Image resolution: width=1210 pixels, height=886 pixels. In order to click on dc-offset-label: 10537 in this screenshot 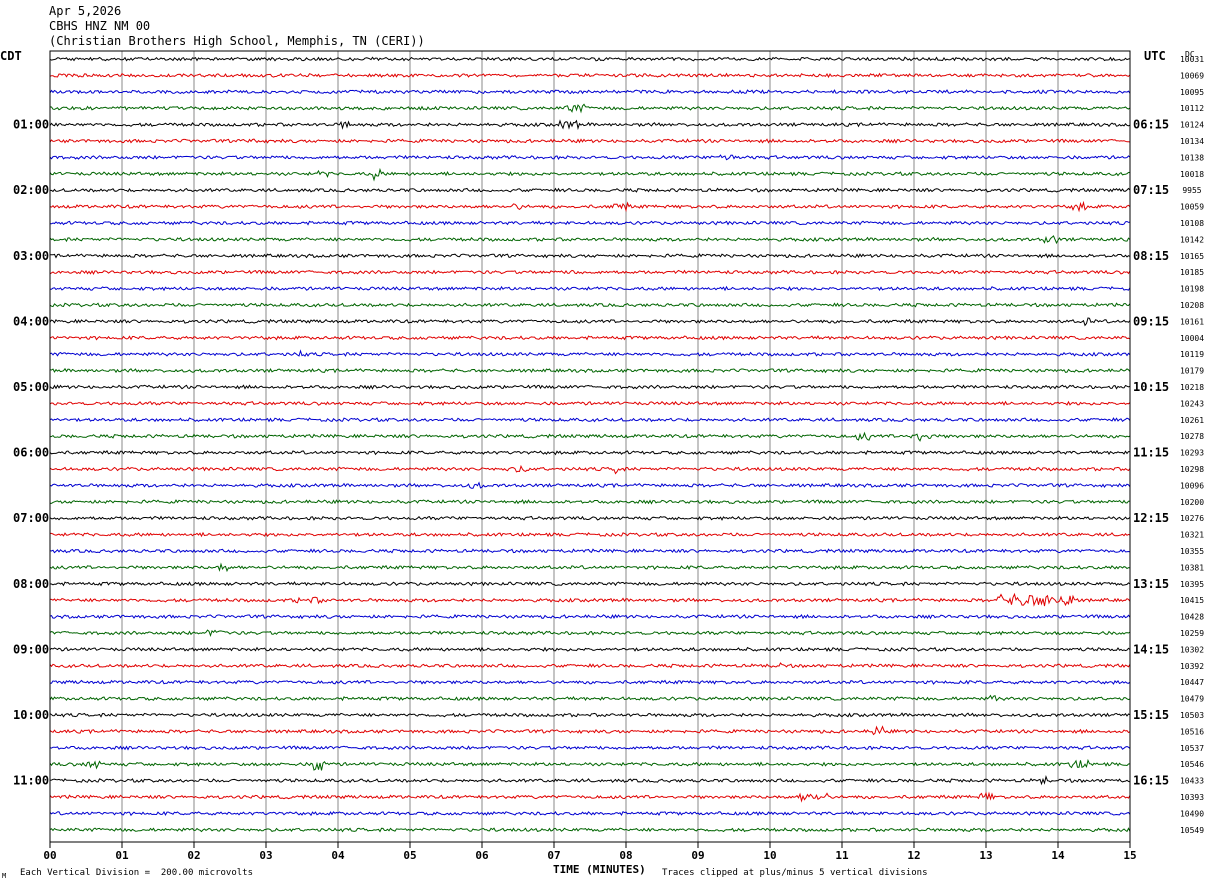, I will do `click(1192, 748)`.